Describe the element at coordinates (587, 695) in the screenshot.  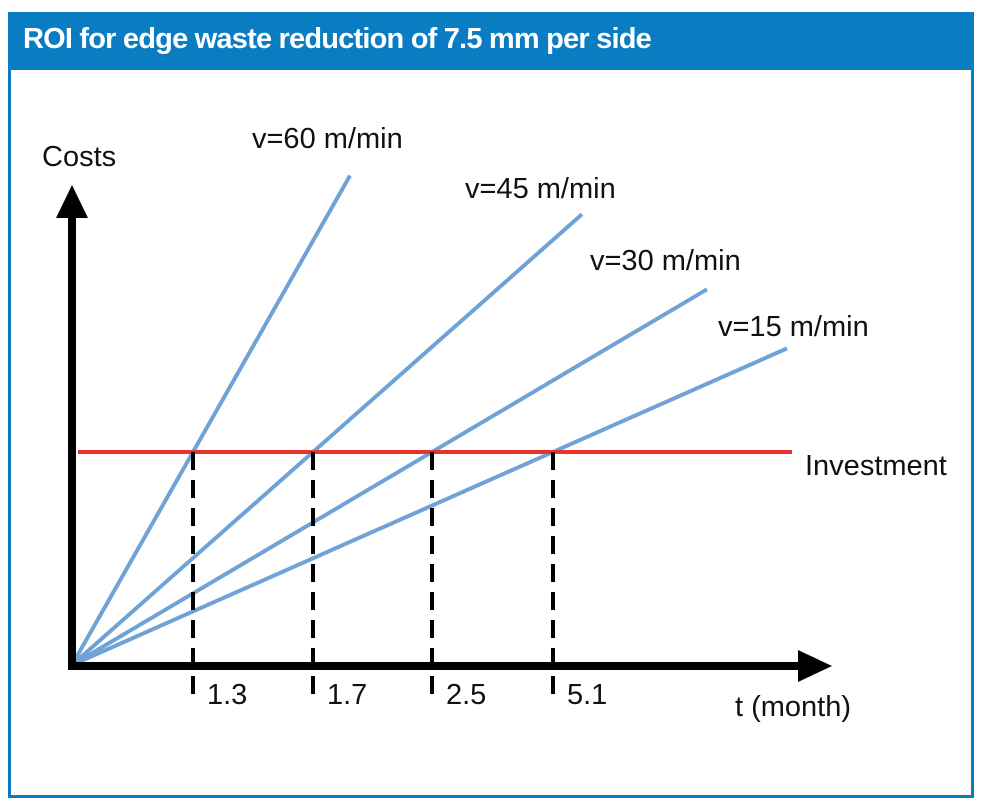
I see `breakeven-tick-label-4: 5.1` at that location.